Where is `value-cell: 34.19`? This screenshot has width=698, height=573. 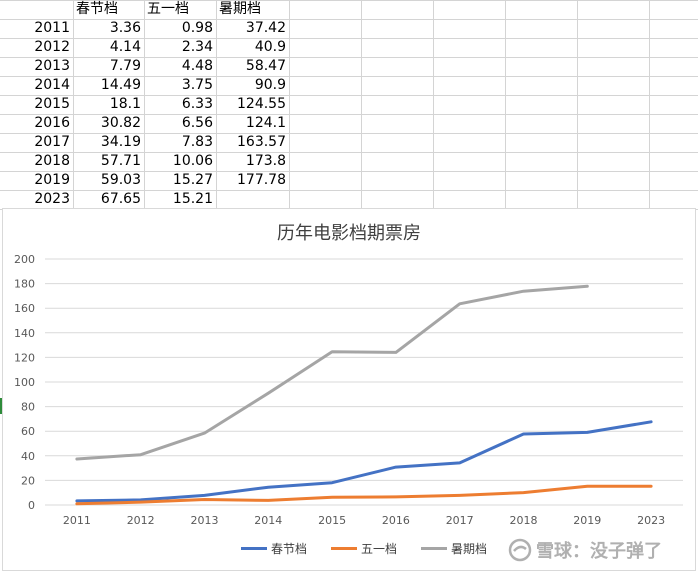 value-cell: 34.19 is located at coordinates (120, 142).